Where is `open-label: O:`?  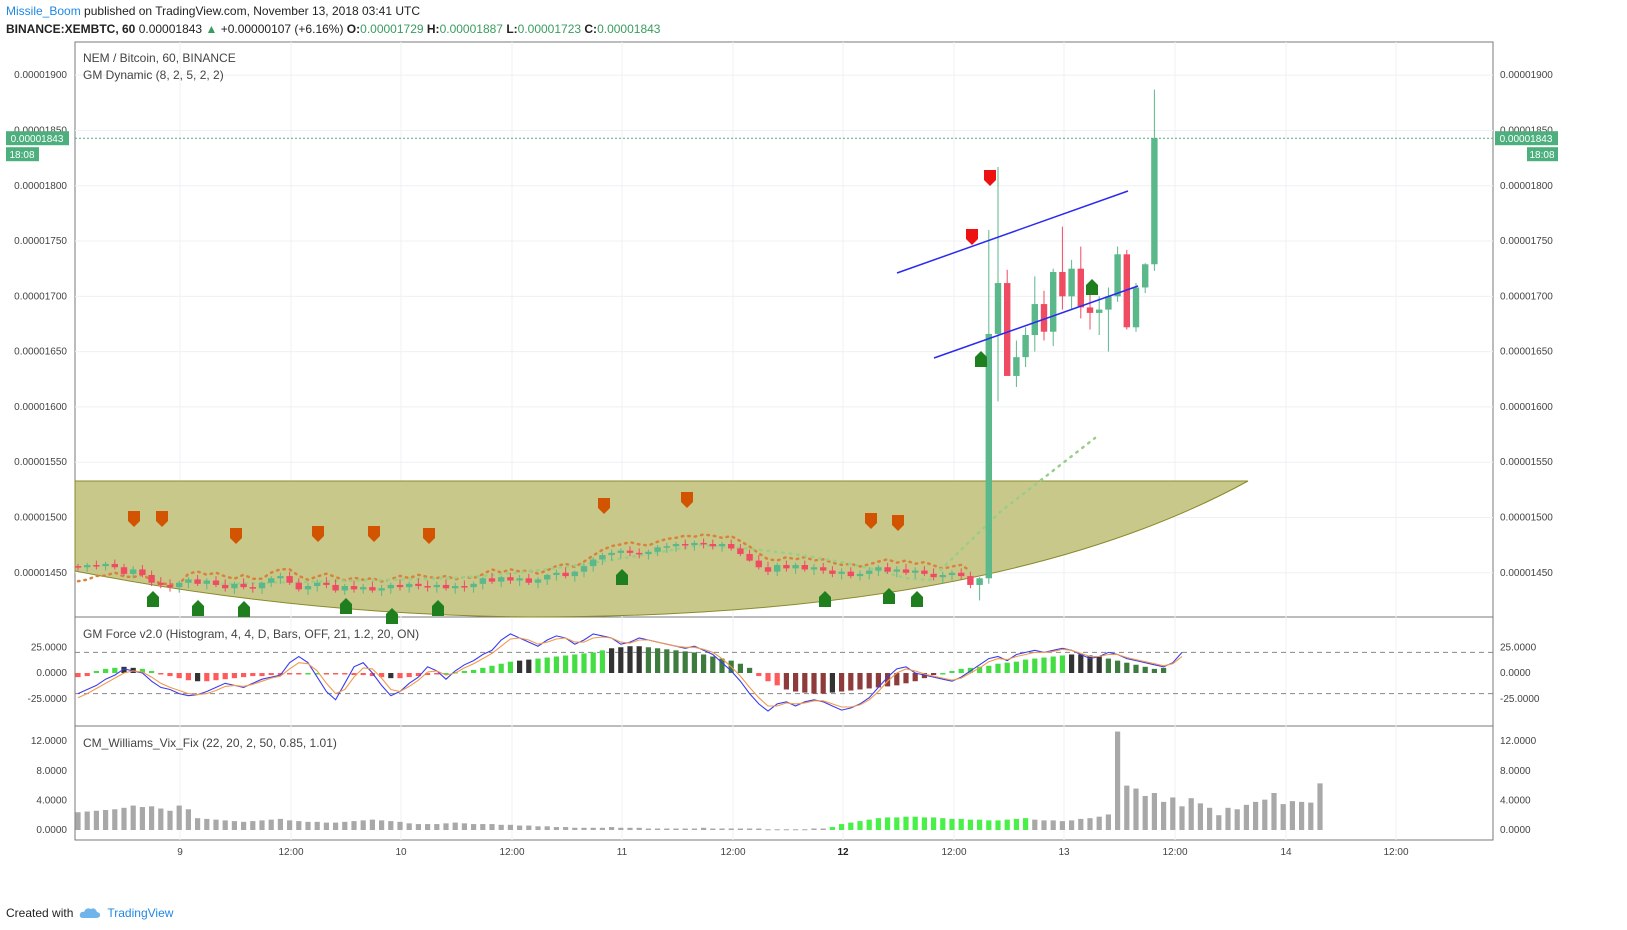 open-label: O: is located at coordinates (353, 29).